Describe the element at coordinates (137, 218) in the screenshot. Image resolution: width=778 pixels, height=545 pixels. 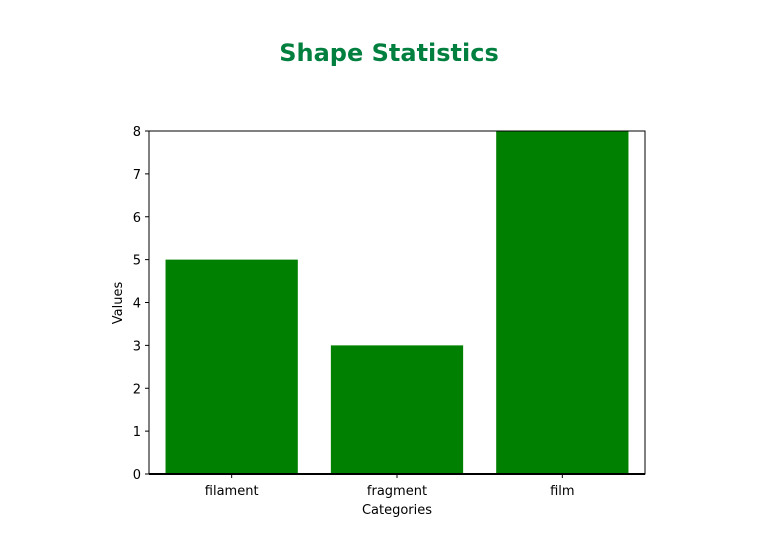
I see `y-tick-label-6: 6` at that location.